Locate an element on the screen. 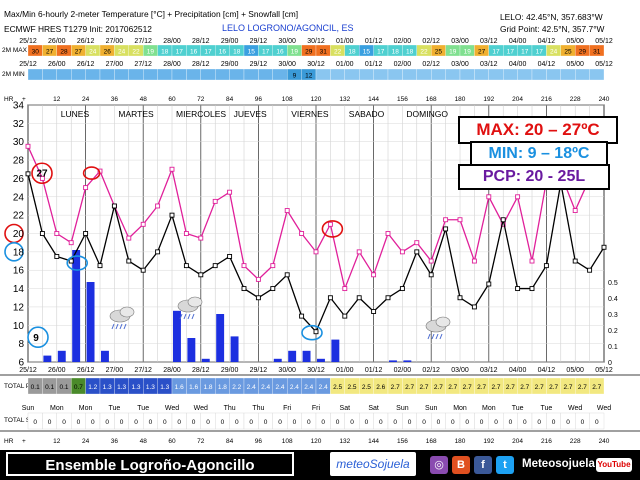  tmax-value: 26 is located at coordinates (108, 52).